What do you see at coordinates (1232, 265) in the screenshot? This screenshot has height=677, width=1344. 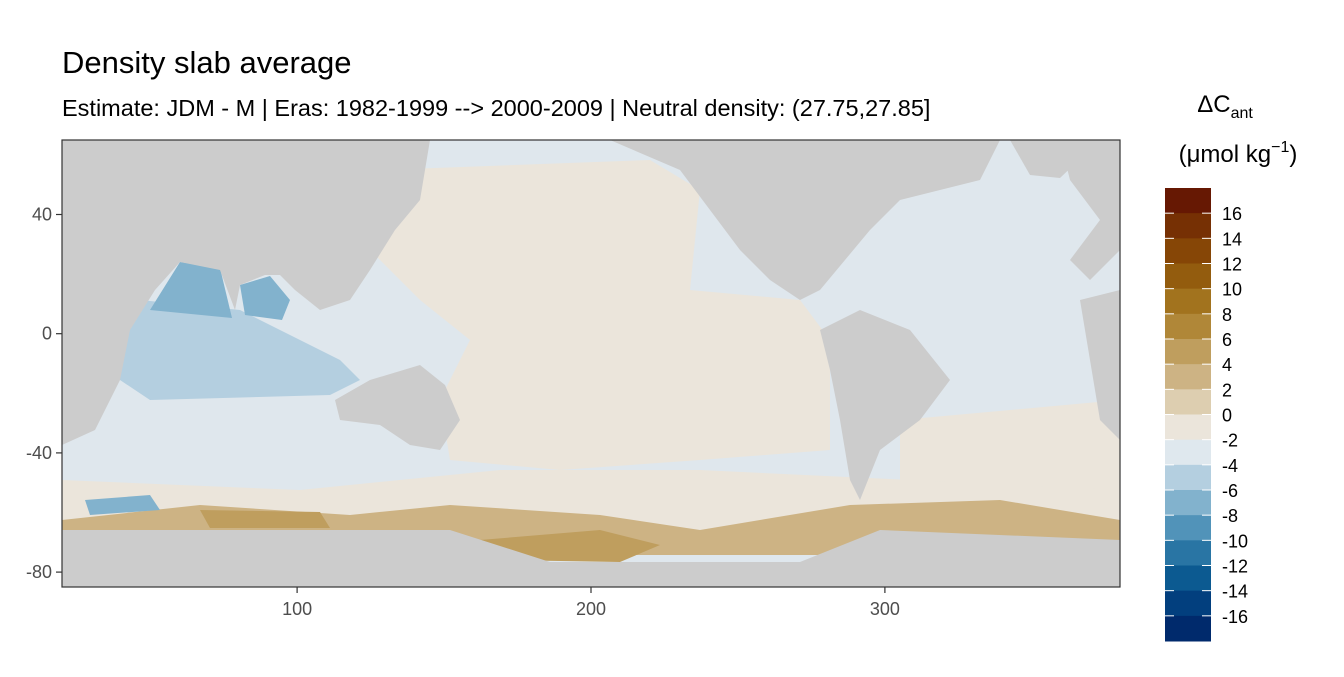 I see `legend-label: 12` at bounding box center [1232, 265].